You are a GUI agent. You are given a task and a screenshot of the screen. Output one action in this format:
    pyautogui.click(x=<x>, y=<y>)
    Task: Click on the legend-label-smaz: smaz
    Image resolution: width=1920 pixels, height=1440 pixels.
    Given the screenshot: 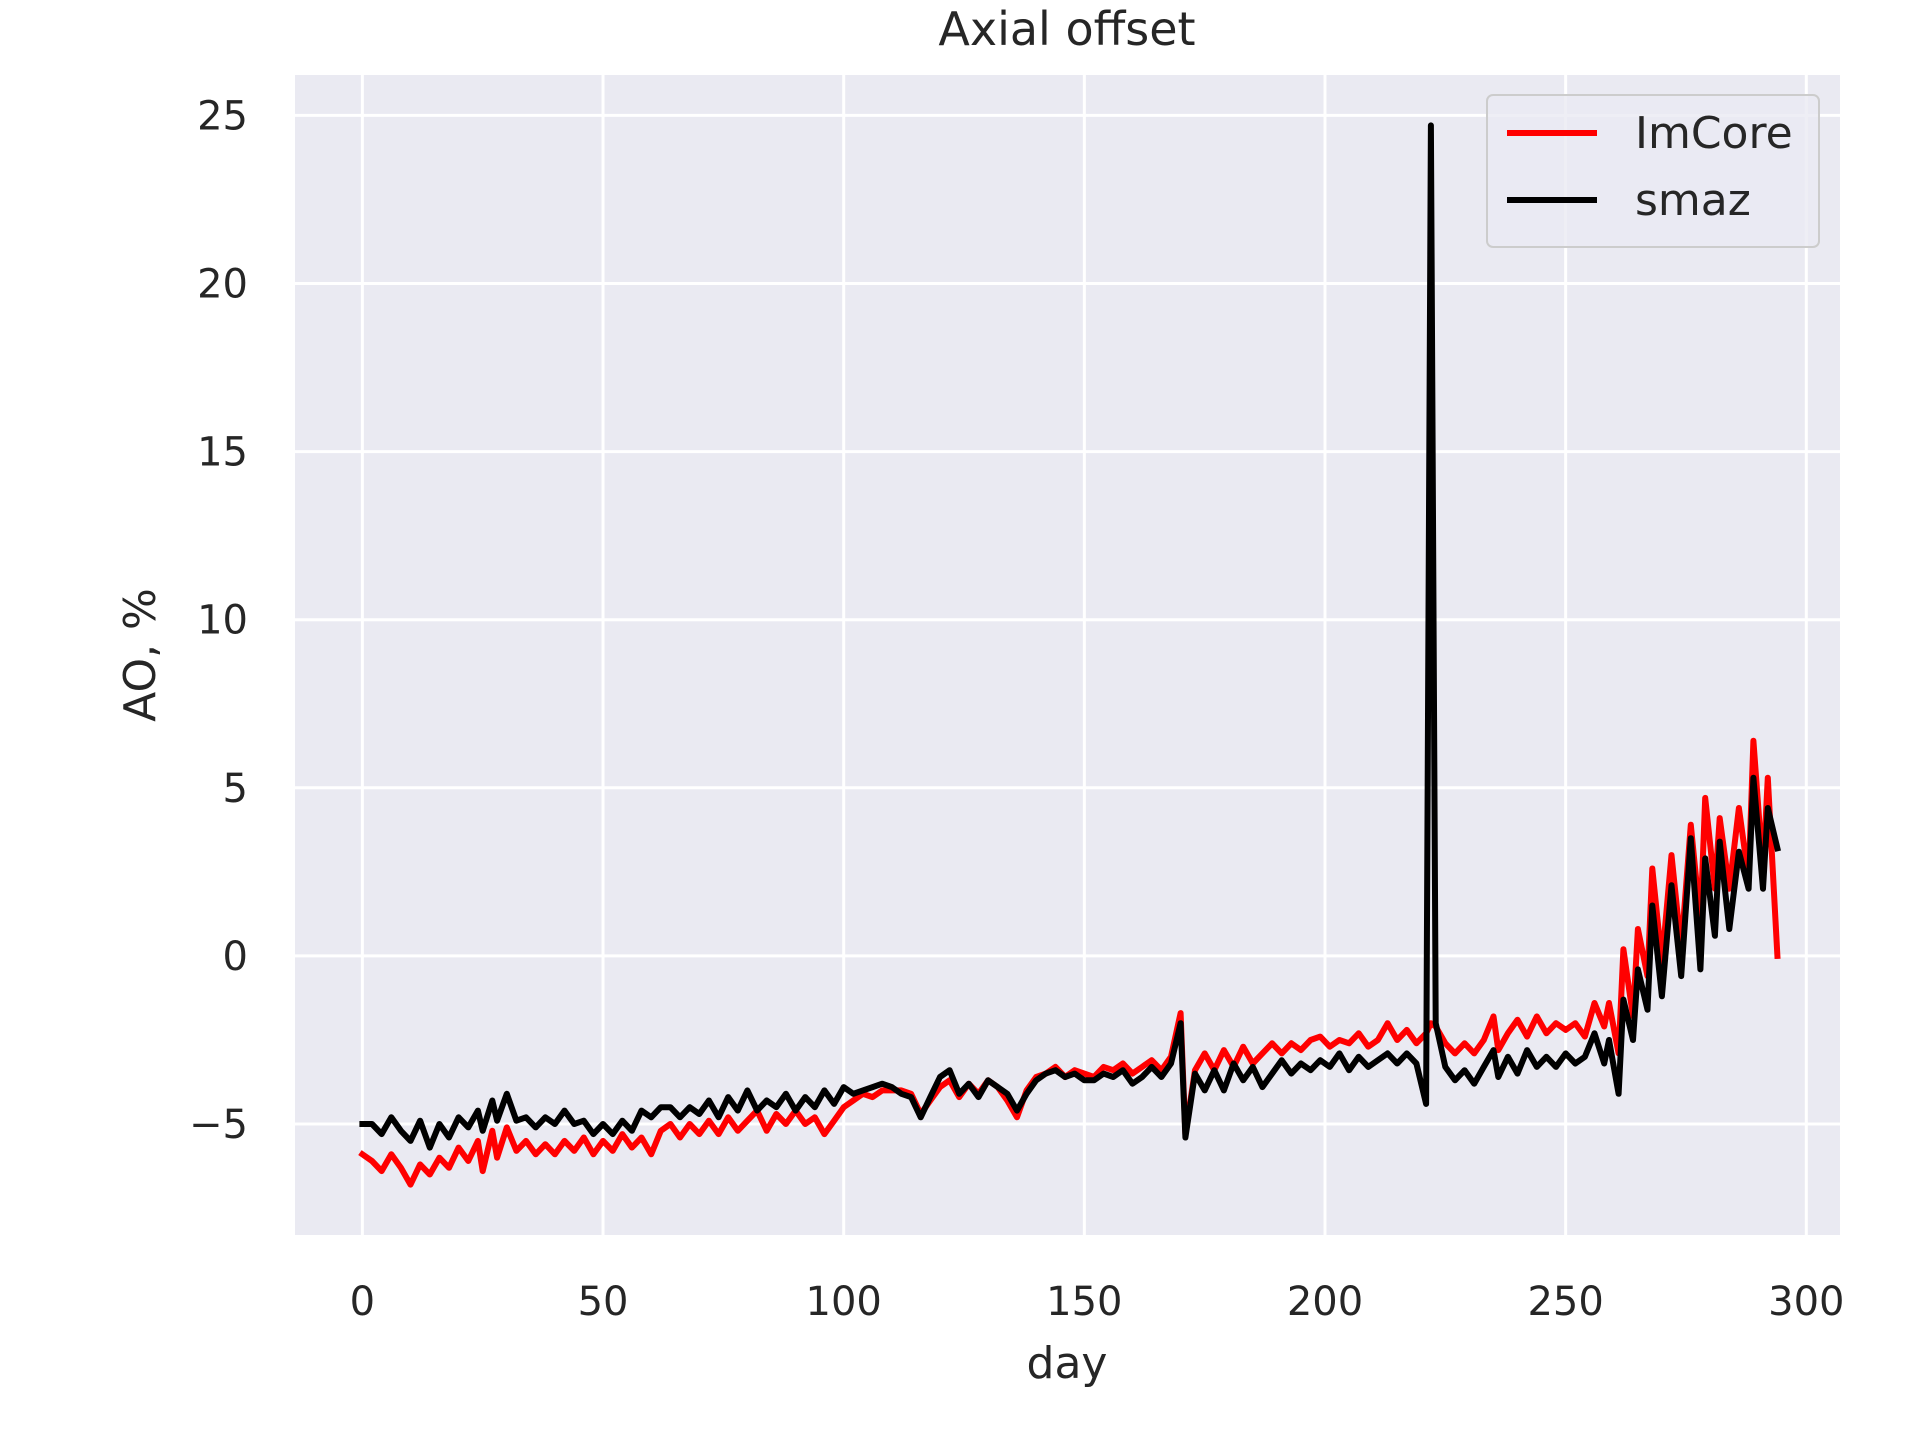 What is the action you would take?
    pyautogui.click(x=1693, y=200)
    